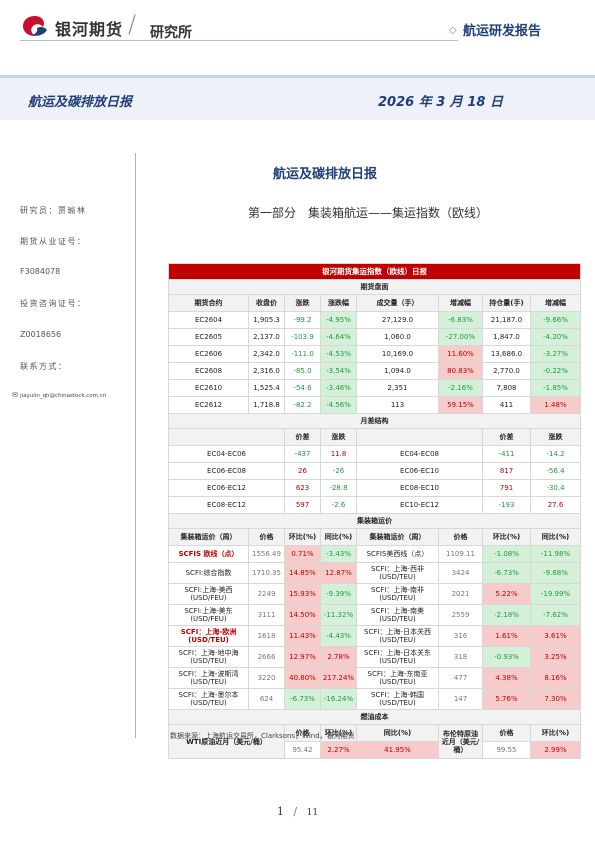  I want to click on table-cell: EC04-EC08, so click(419, 454).